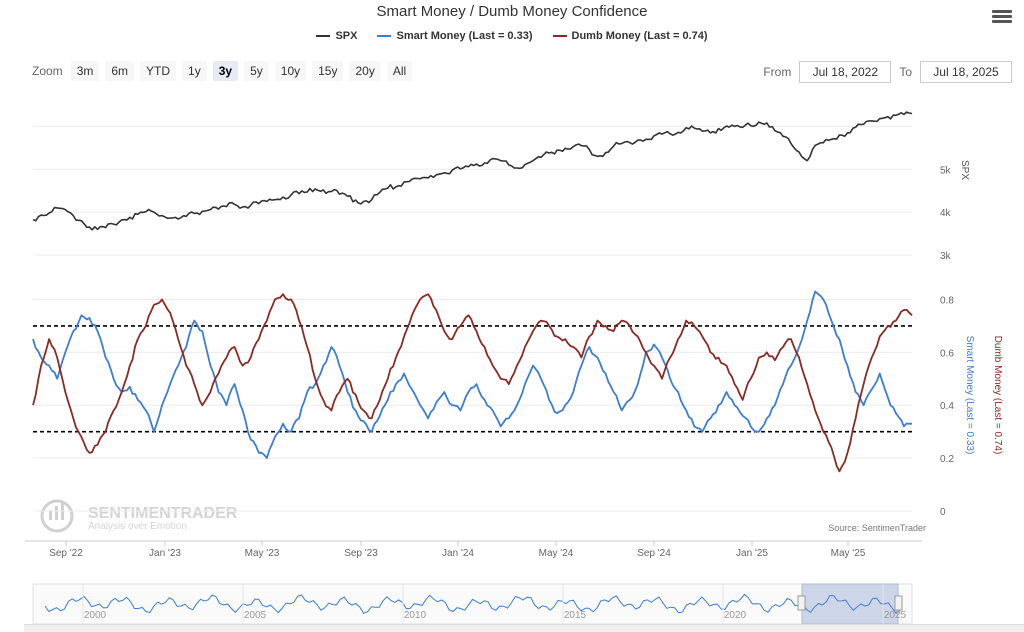 The width and height of the screenshot is (1024, 632). I want to click on zoom-ytd-button: YTD, so click(158, 71).